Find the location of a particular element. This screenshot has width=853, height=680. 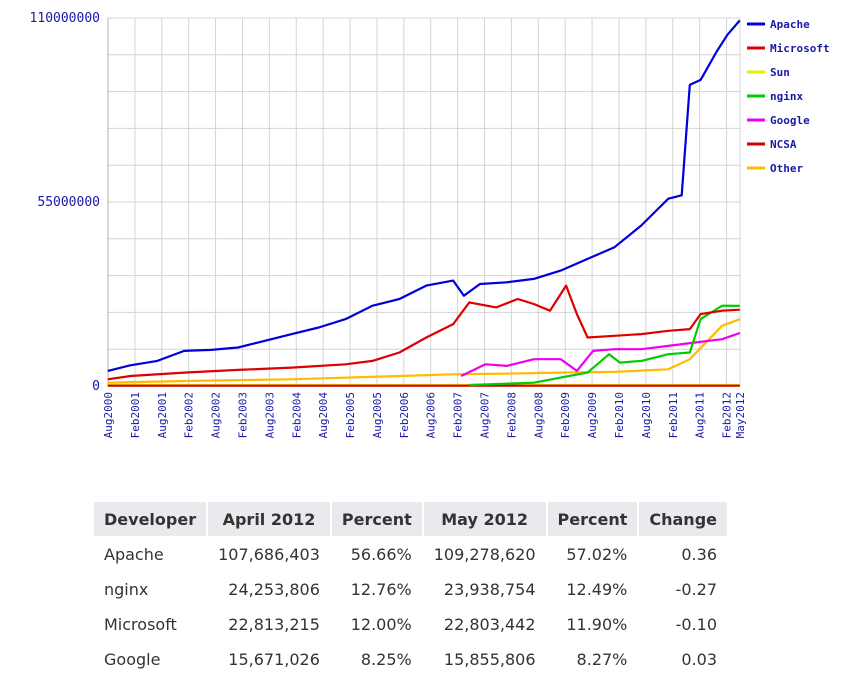

x-tick-label: Aug2003 is located at coordinates (269, 415).